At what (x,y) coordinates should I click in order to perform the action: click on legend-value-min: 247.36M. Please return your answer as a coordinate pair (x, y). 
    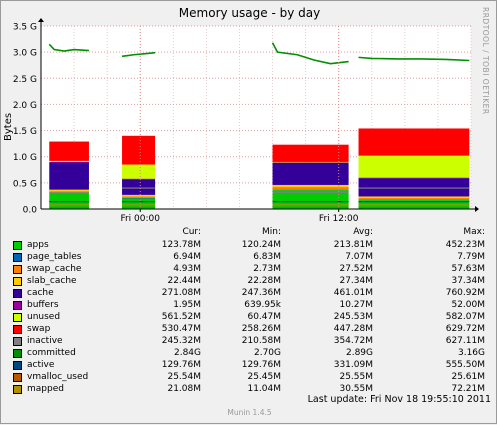
    Looking at the image, I should click on (261, 293).